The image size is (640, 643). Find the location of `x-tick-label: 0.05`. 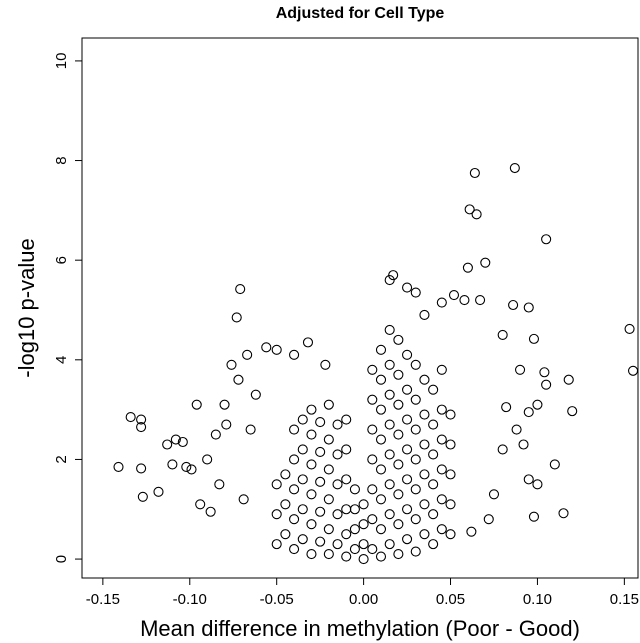

x-tick-label: 0.05 is located at coordinates (450, 599).